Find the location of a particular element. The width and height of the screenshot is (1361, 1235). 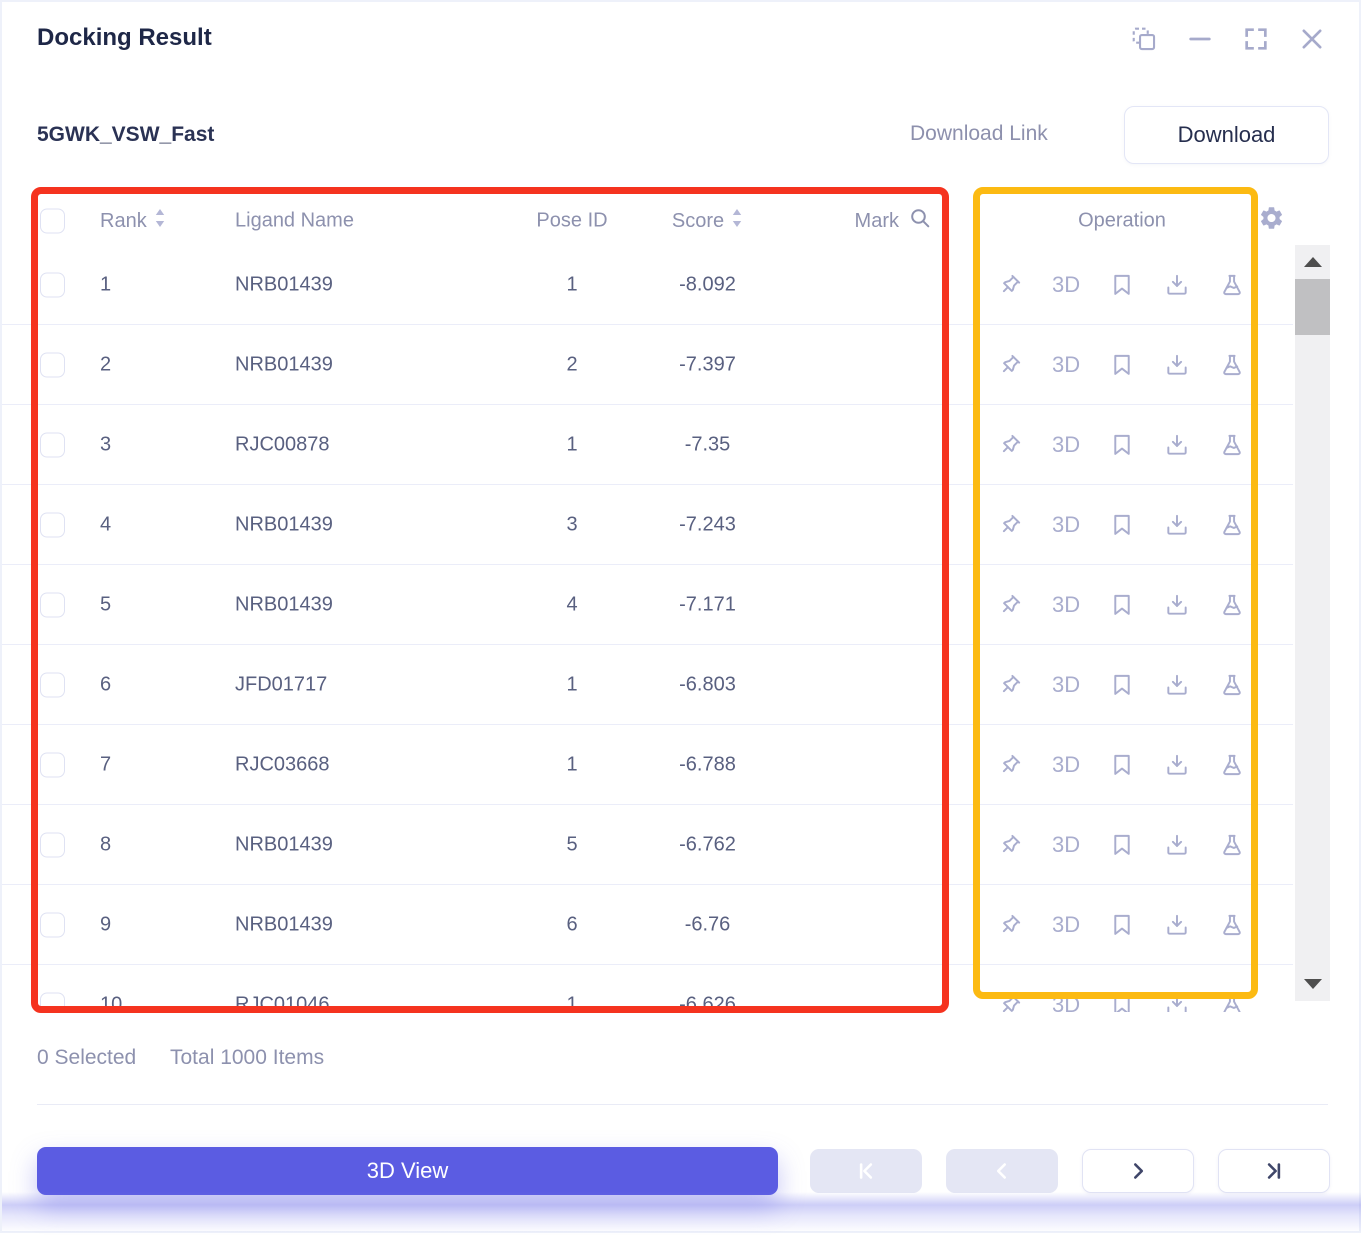

scroll-up-icon is located at coordinates (1312, 262).